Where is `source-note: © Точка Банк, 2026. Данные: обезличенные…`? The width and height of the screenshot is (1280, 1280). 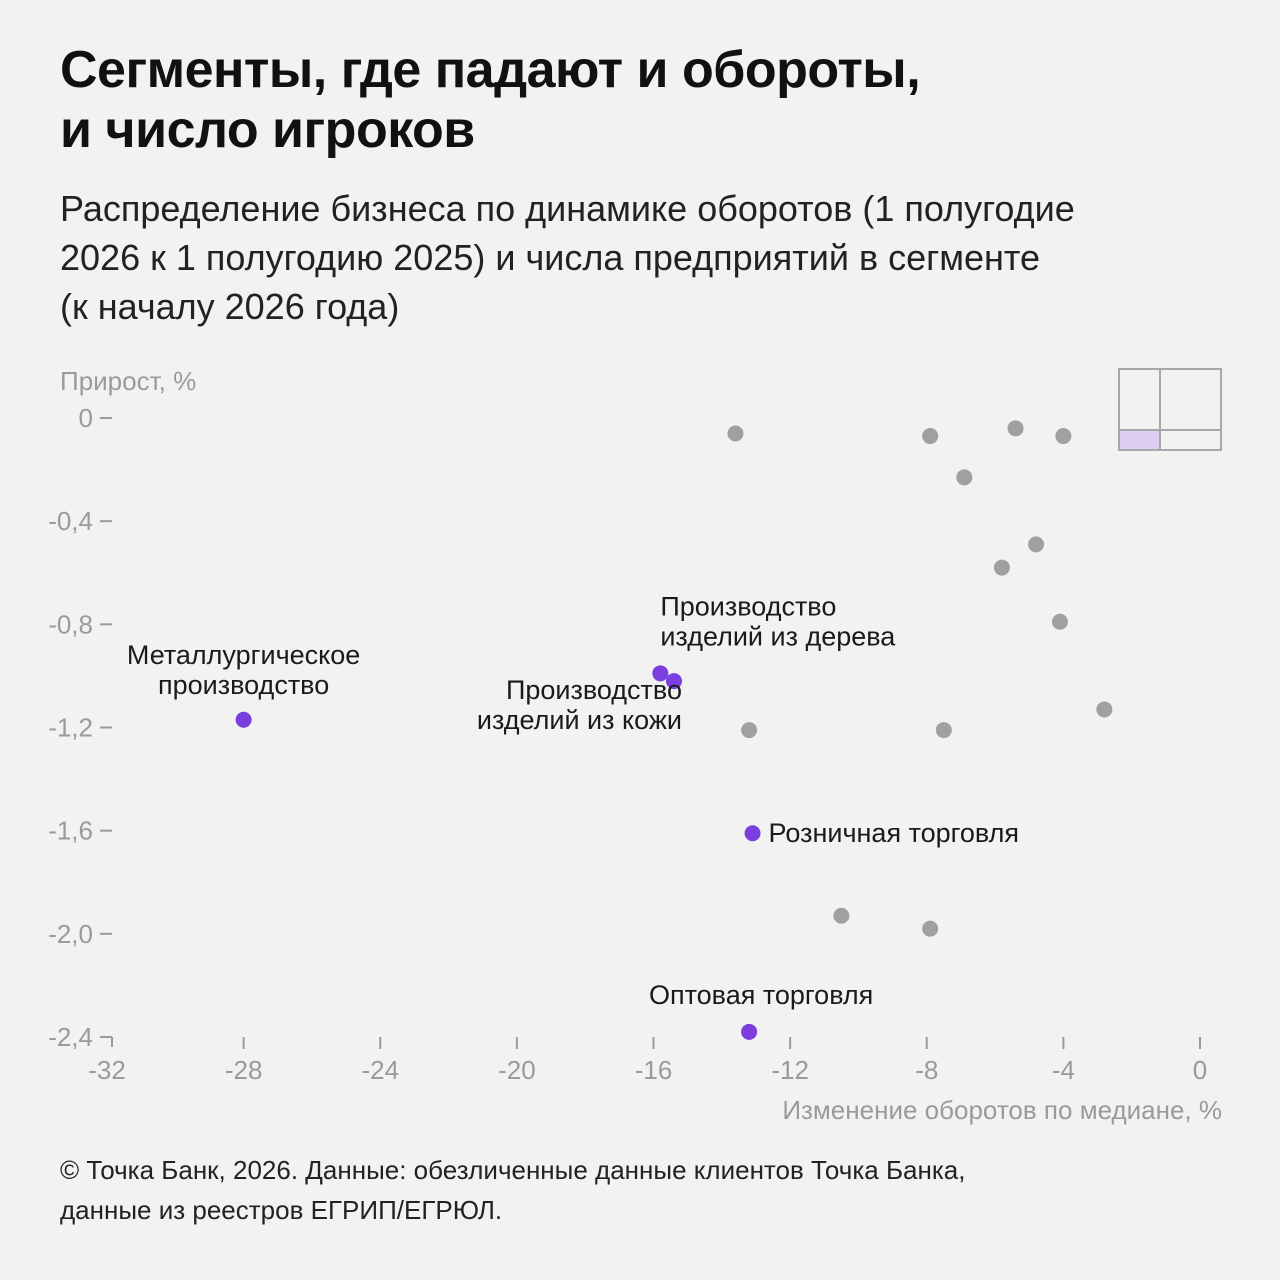 source-note: © Точка Банк, 2026. Данные: обезличенные… is located at coordinates (640, 1190).